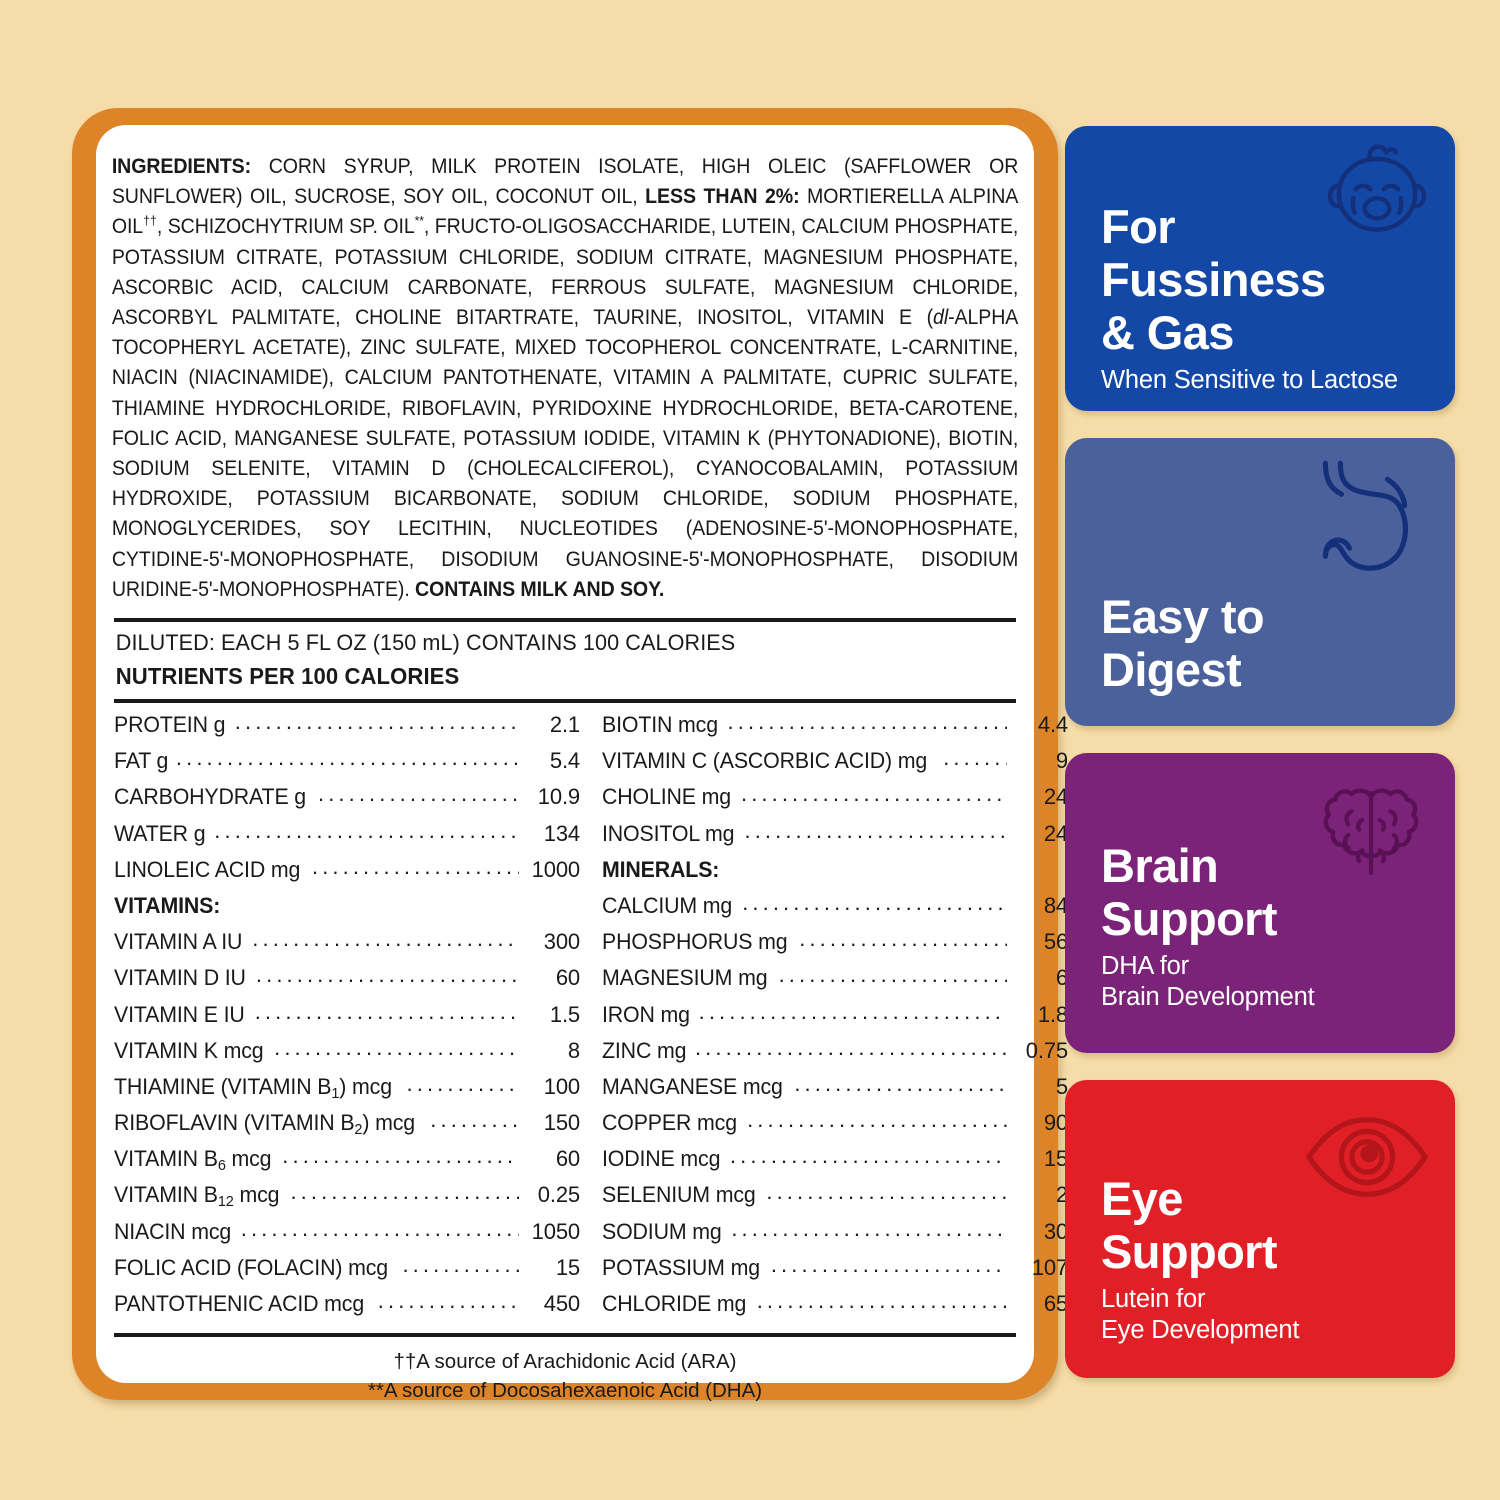 The image size is (1500, 1500). I want to click on nutrient-value: 9, so click(1061, 761).